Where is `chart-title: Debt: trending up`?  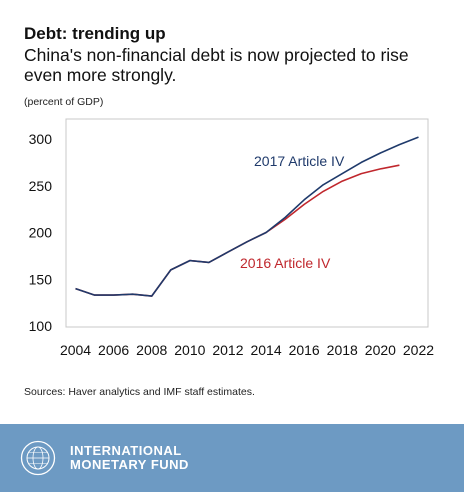 chart-title: Debt: trending up is located at coordinates (95, 33).